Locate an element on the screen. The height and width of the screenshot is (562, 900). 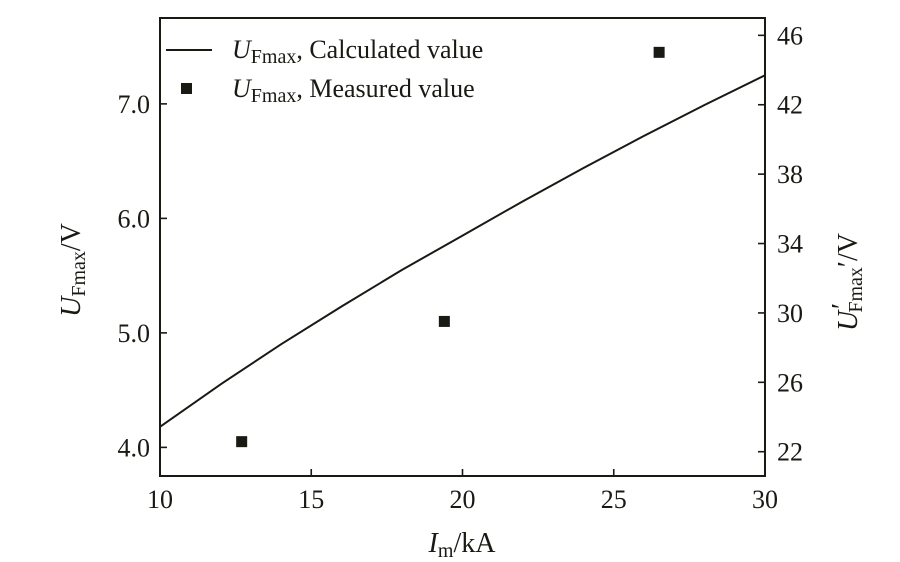
y-right-tick-label: 42 is located at coordinates (790, 105).